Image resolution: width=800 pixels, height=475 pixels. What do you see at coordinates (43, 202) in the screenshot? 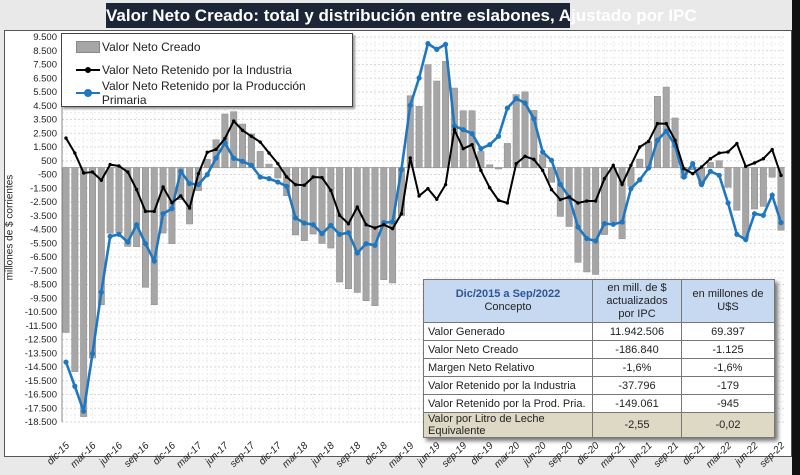
I see `y-tick-label: -2.500` at bounding box center [43, 202].